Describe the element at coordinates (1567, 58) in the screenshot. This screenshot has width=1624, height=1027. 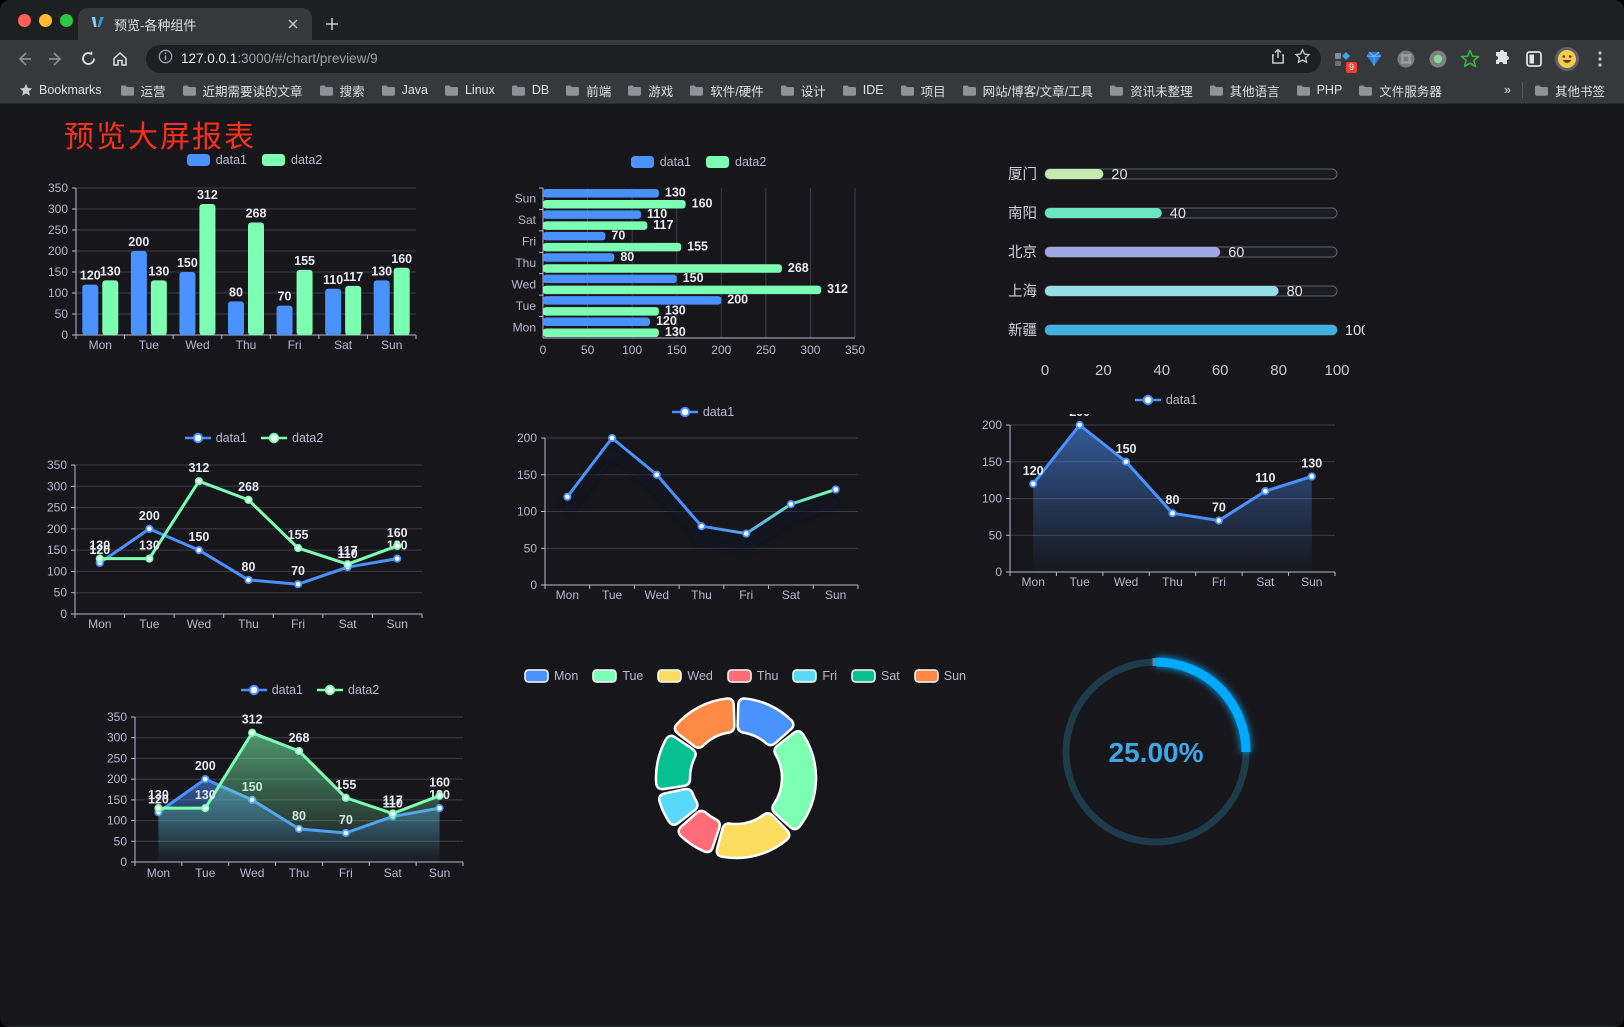
I see `profile-avatar` at that location.